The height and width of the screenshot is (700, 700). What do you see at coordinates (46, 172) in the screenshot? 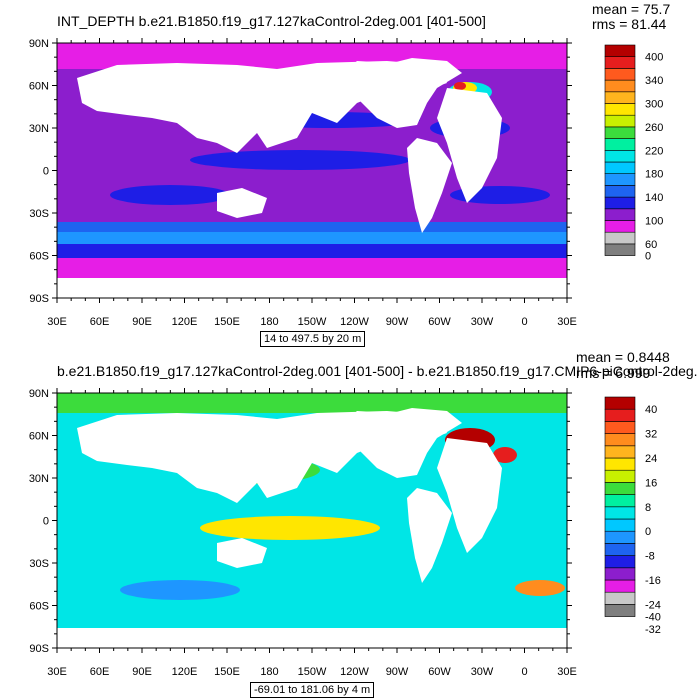
I see `panel-1-lat-label: 0` at bounding box center [46, 172].